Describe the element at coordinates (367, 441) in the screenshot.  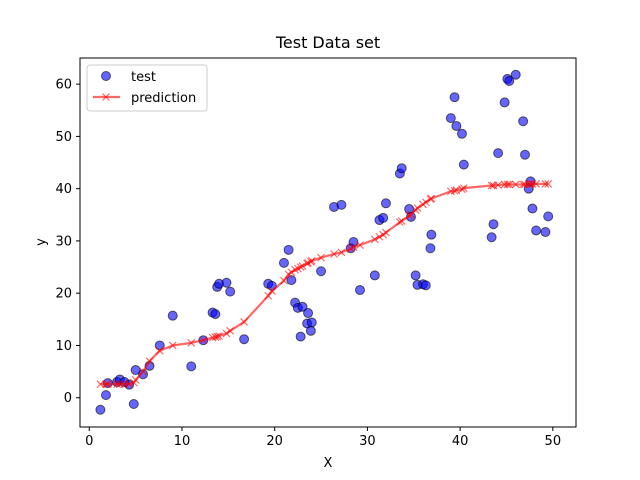
I see `x-tick-label: 30` at that location.